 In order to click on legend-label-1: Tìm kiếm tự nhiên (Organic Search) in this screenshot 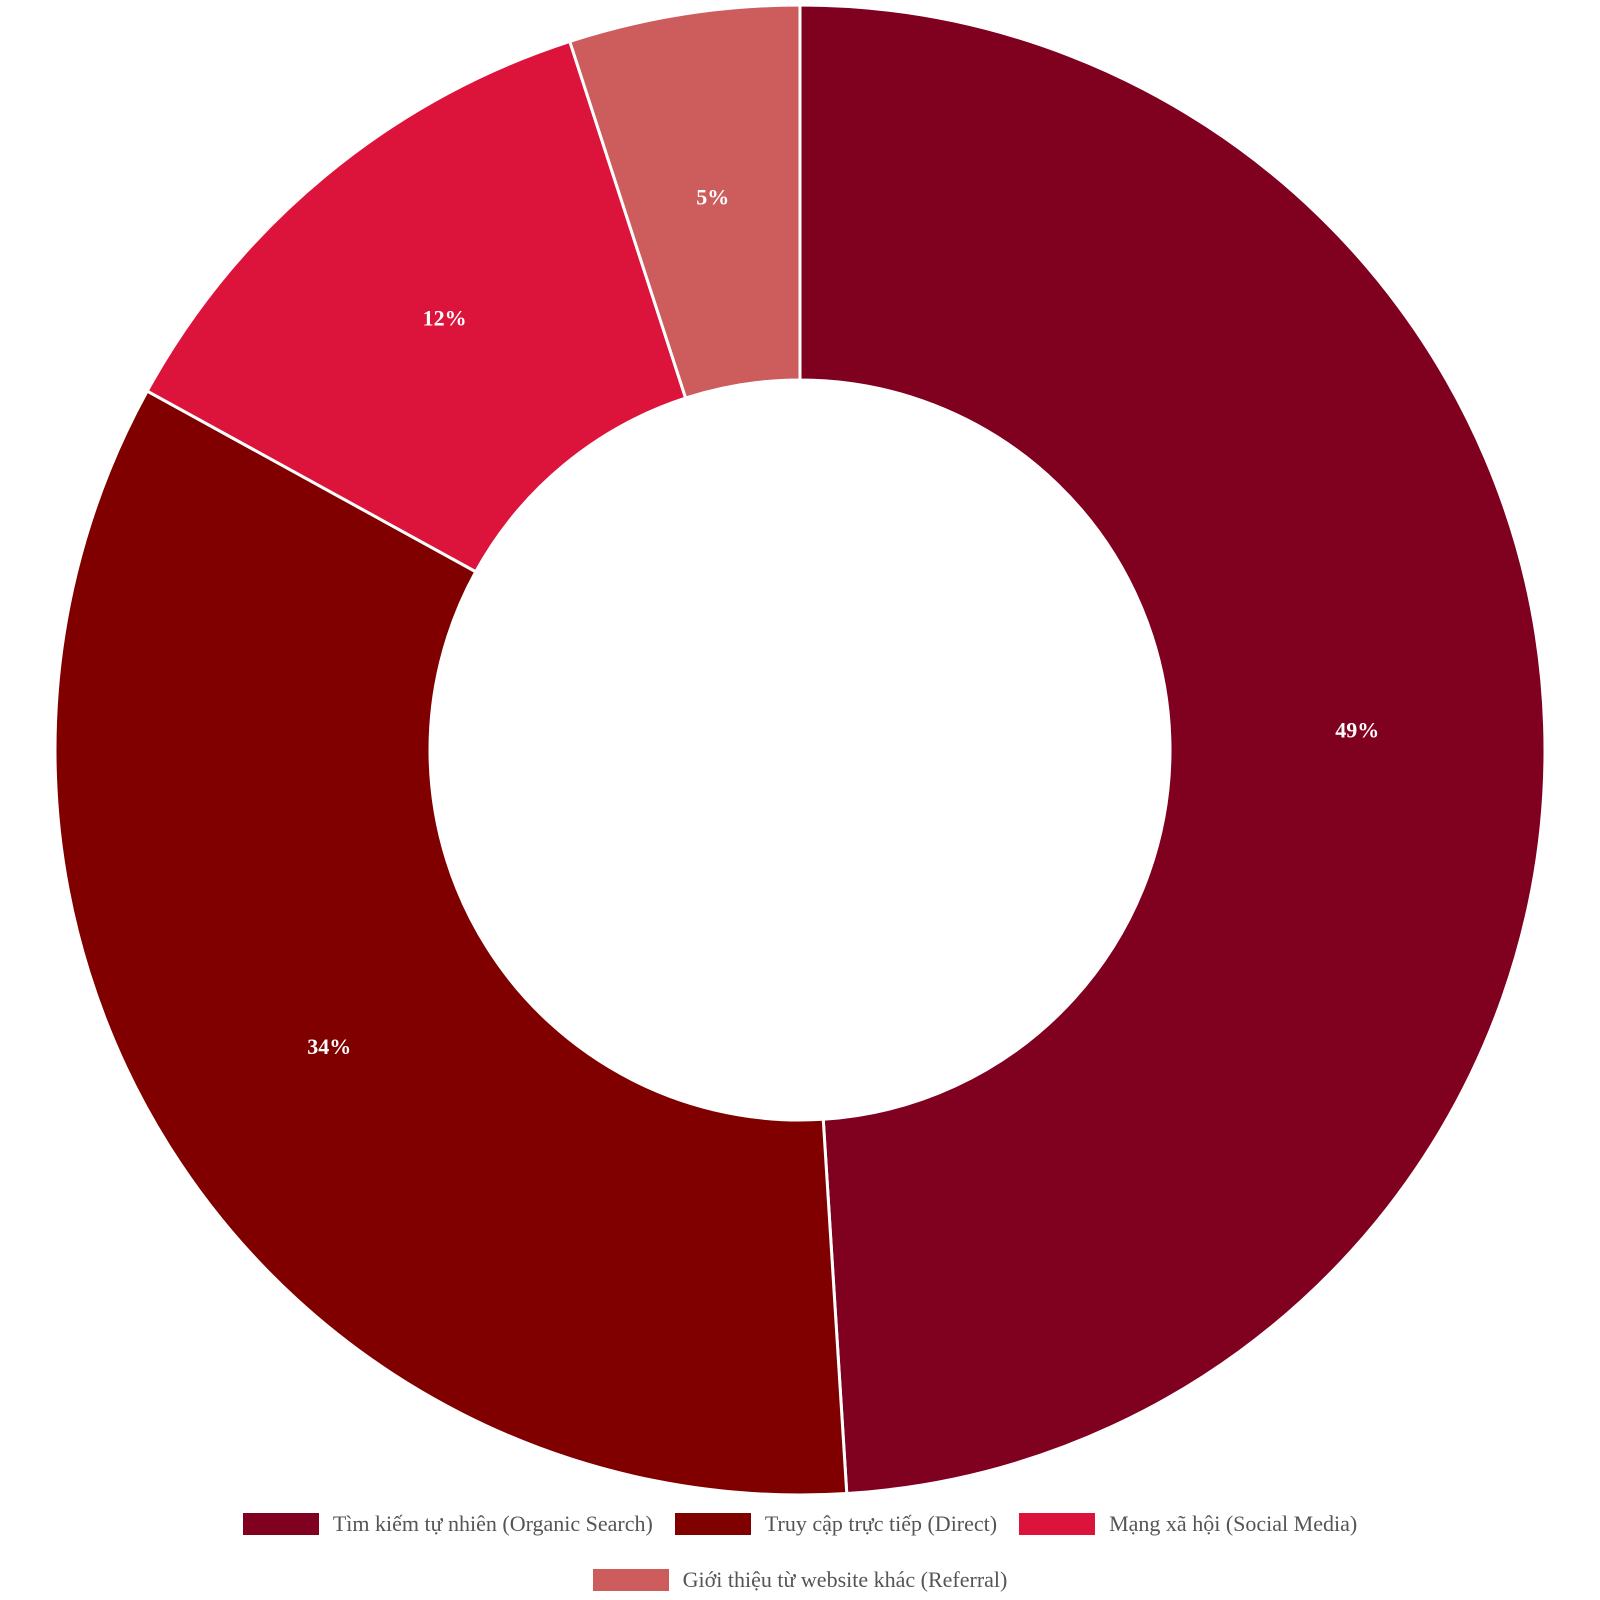, I will do `click(492, 1523)`.